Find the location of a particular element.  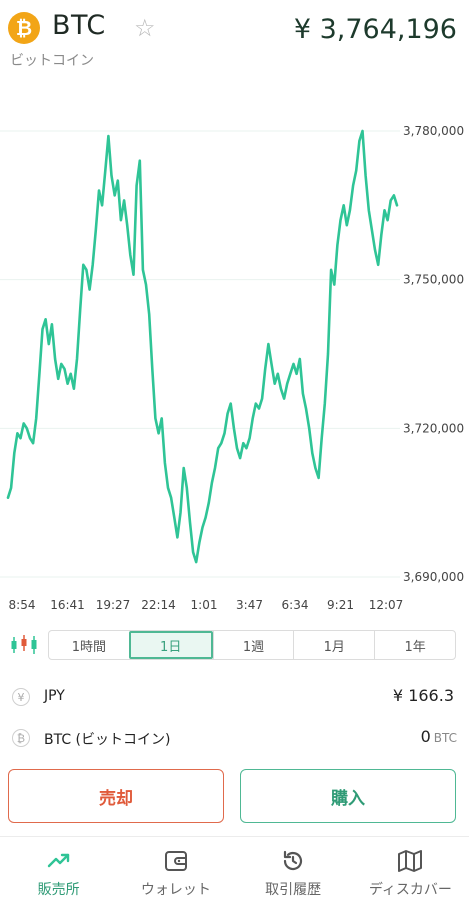

asset-value: 0 BTC is located at coordinates (438, 736).